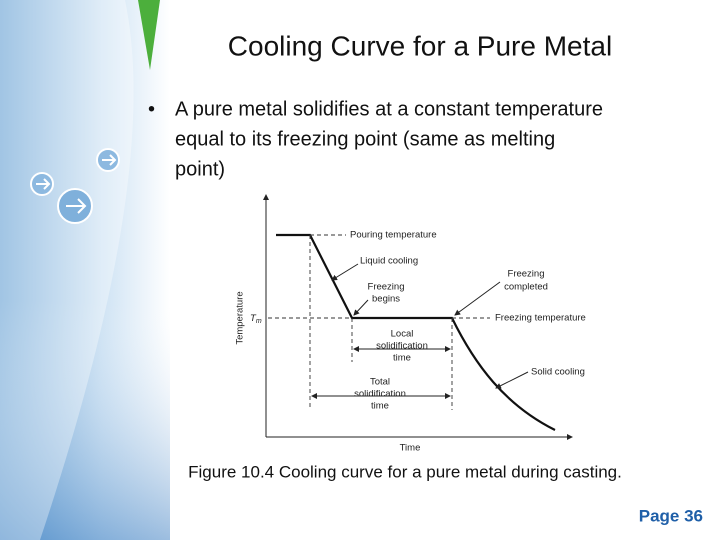 The image size is (720, 545). Describe the element at coordinates (389, 261) in the screenshot. I see `figure-label: Liquid cooling` at that location.